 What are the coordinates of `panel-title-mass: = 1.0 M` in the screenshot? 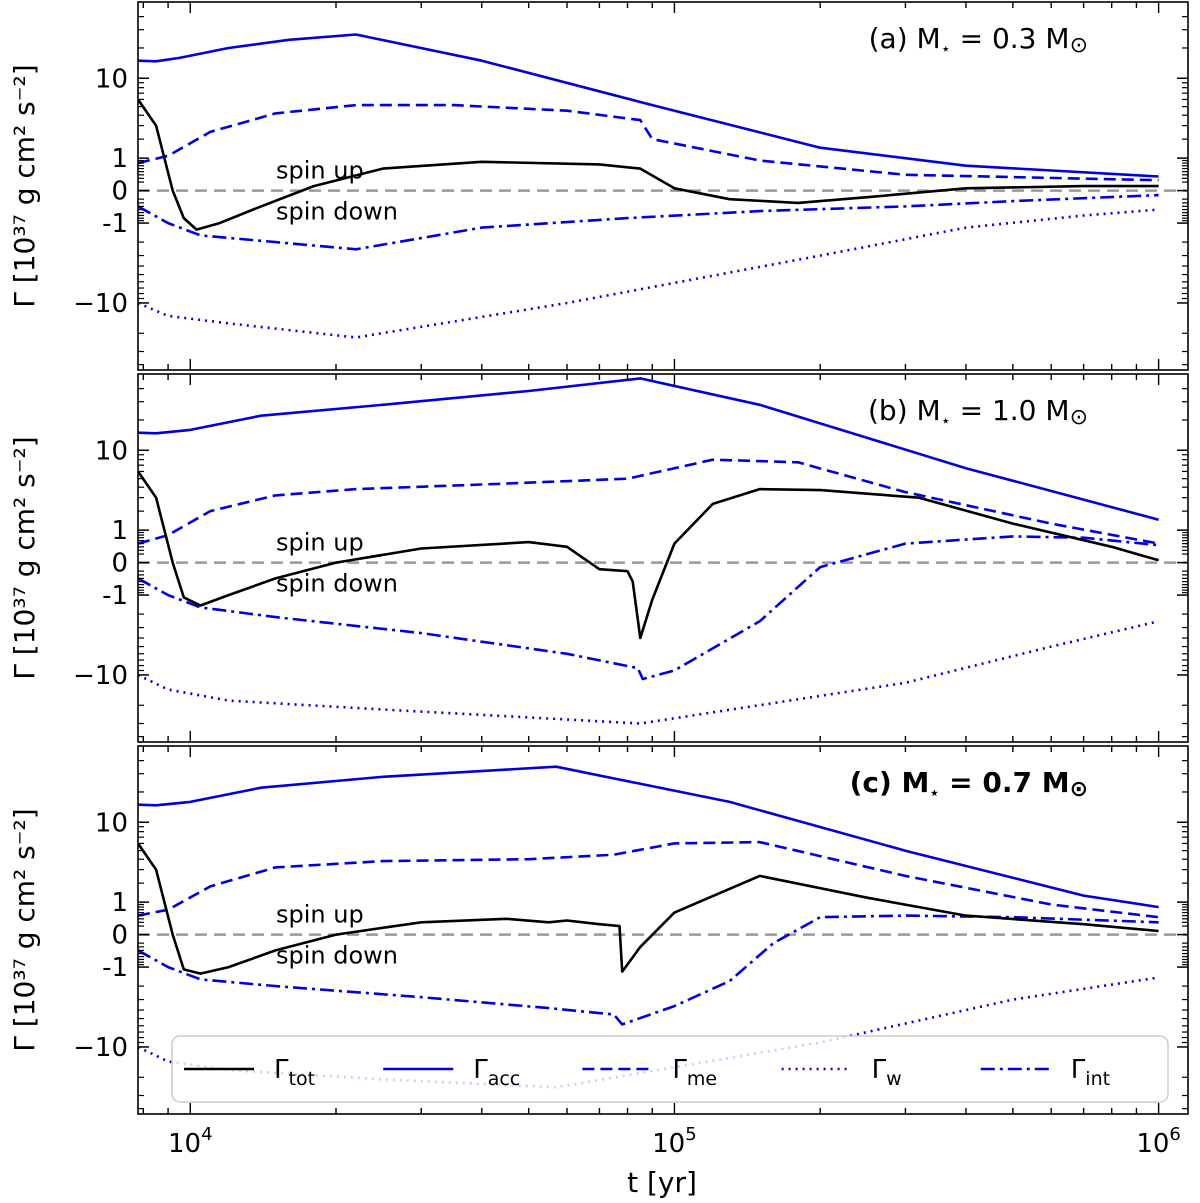 It's located at (1010, 410).